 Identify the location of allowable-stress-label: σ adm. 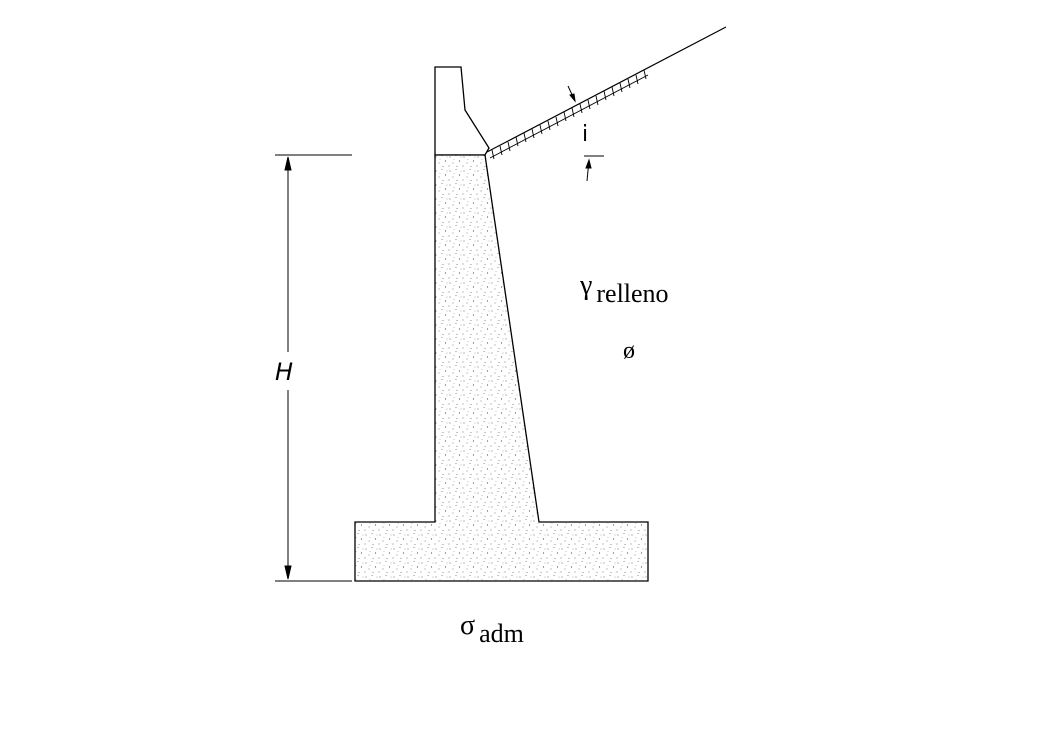
(492, 629).